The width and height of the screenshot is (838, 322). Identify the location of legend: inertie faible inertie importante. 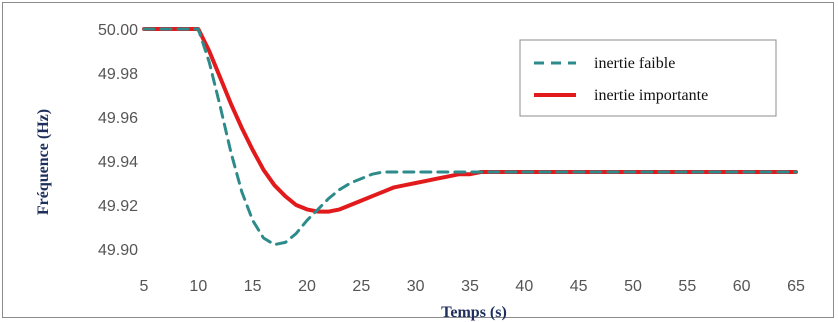
(648, 78).